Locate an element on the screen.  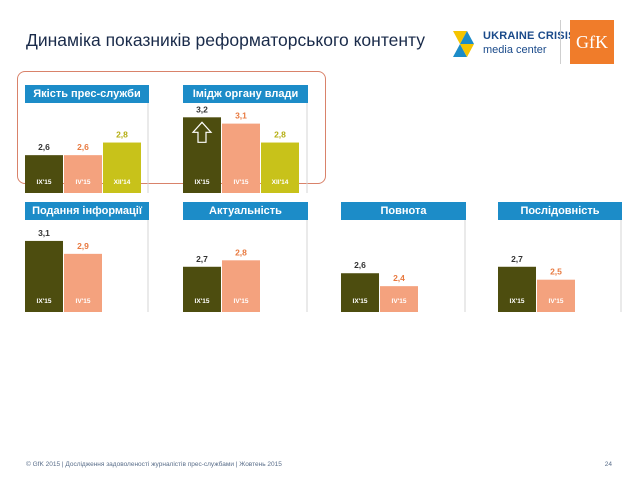
logo-divider is located at coordinates (560, 42).